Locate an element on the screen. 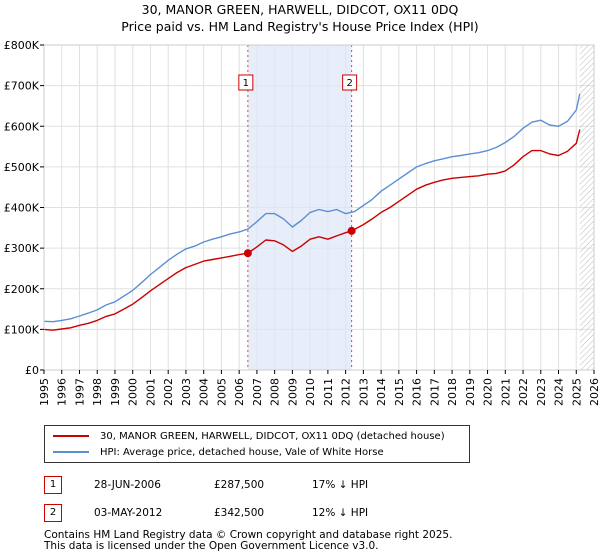  x-tick-label: 1998 is located at coordinates (97, 392).